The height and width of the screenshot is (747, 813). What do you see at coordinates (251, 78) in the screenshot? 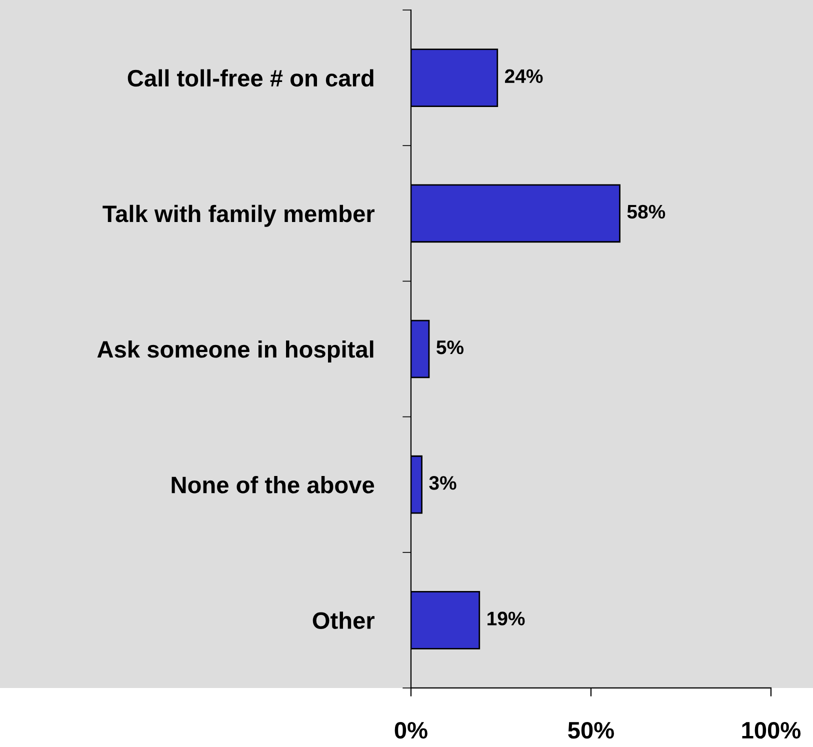
I see `y-tick-label: Call toll-free # on card` at bounding box center [251, 78].